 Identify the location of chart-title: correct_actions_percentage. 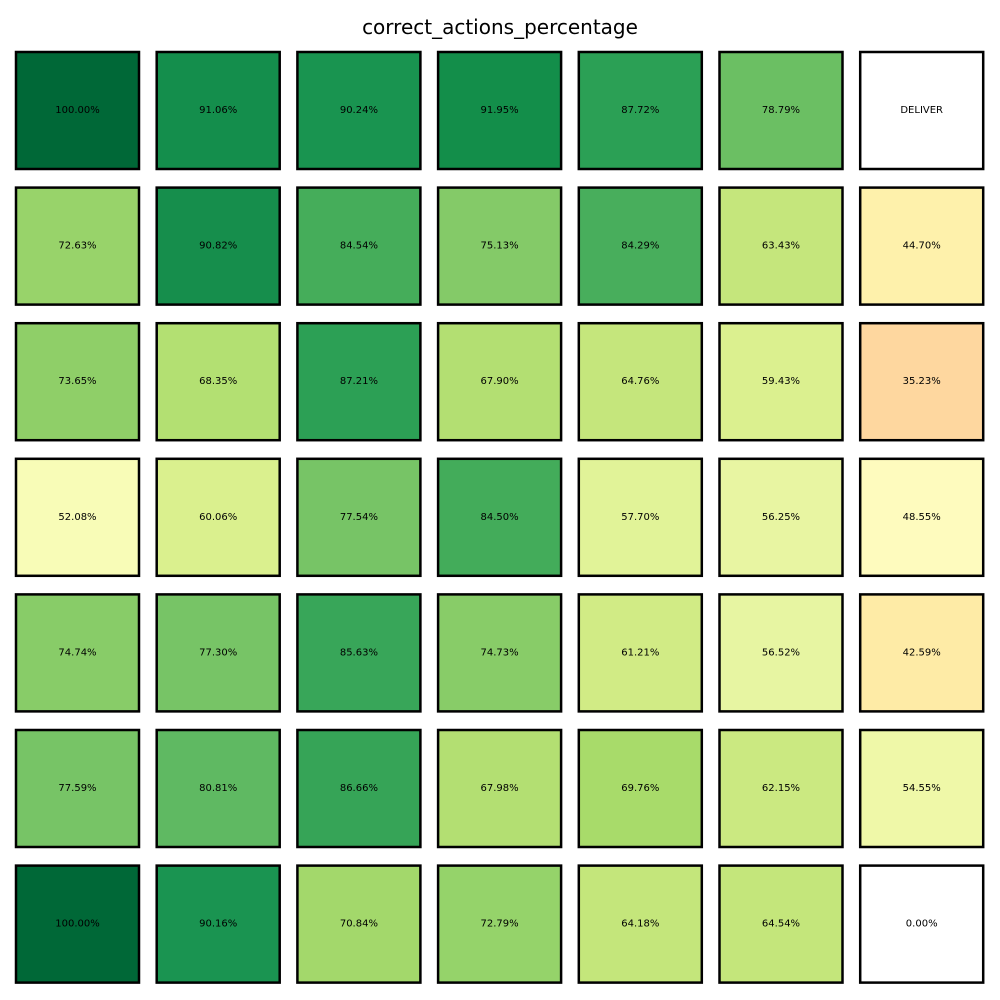
(500, 27).